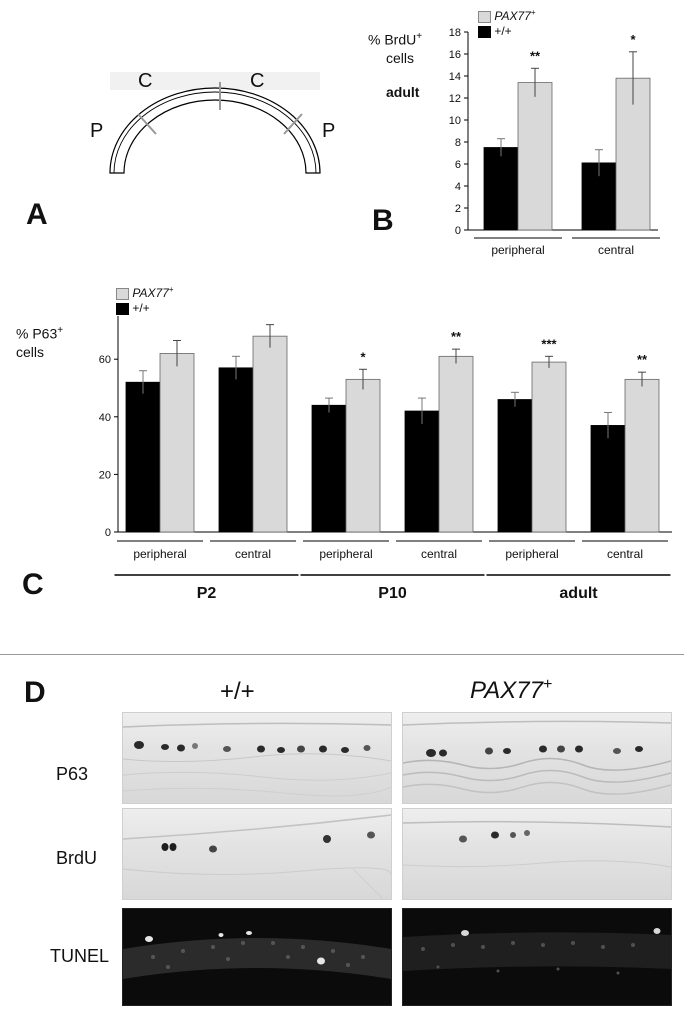 The height and width of the screenshot is (1012, 684). Describe the element at coordinates (37, 333) in the screenshot. I see `panel-c-ylabel-main: % P63` at that location.